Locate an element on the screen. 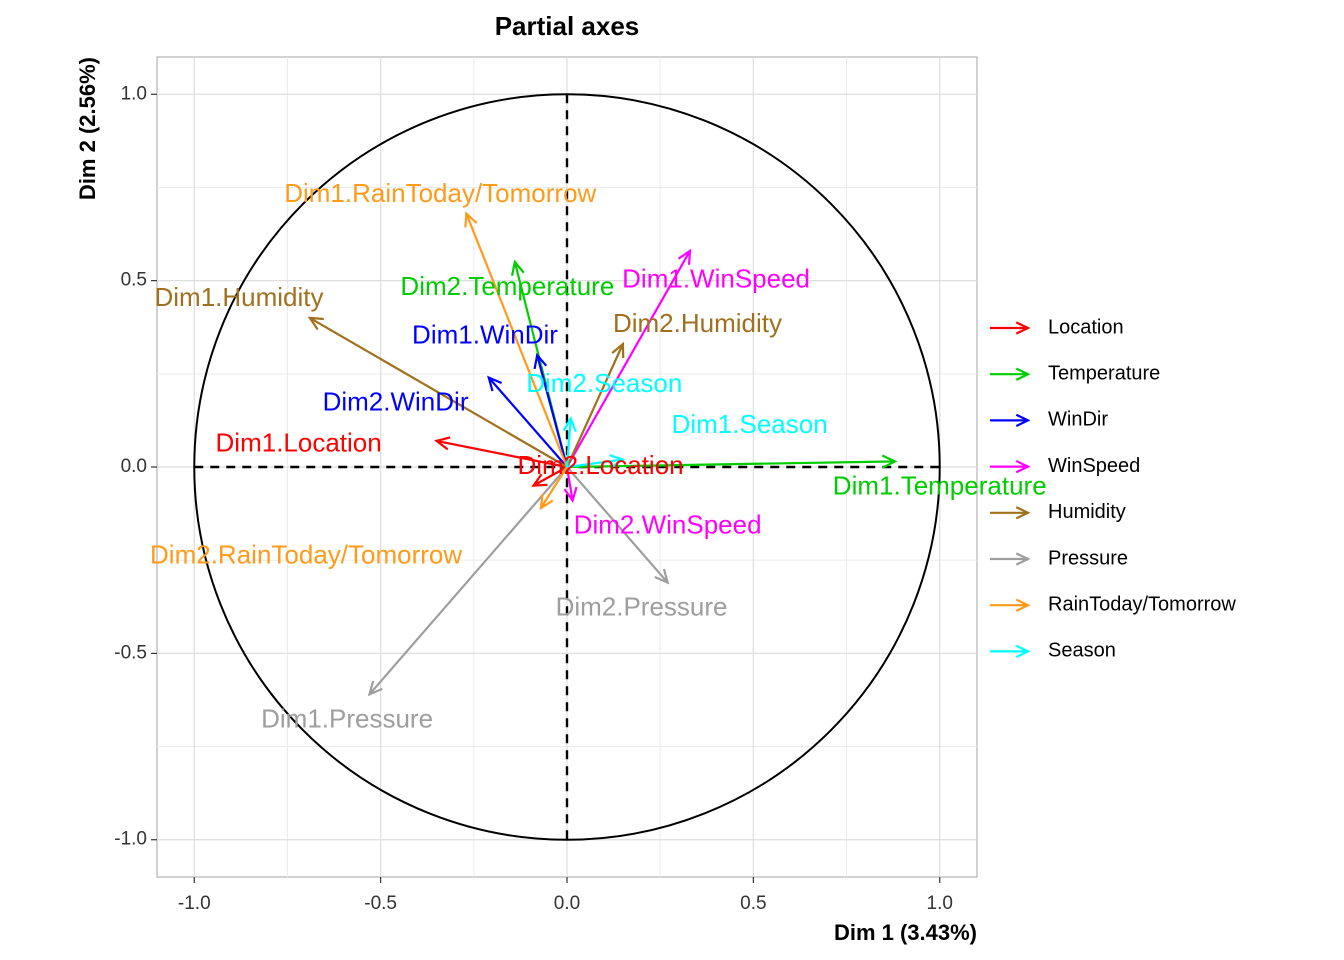 Image resolution: width=1344 pixels, height=960 pixels. y-axis-ticks: -1.0 -0.5 0.0 0.5 1.0 is located at coordinates (135, 466).